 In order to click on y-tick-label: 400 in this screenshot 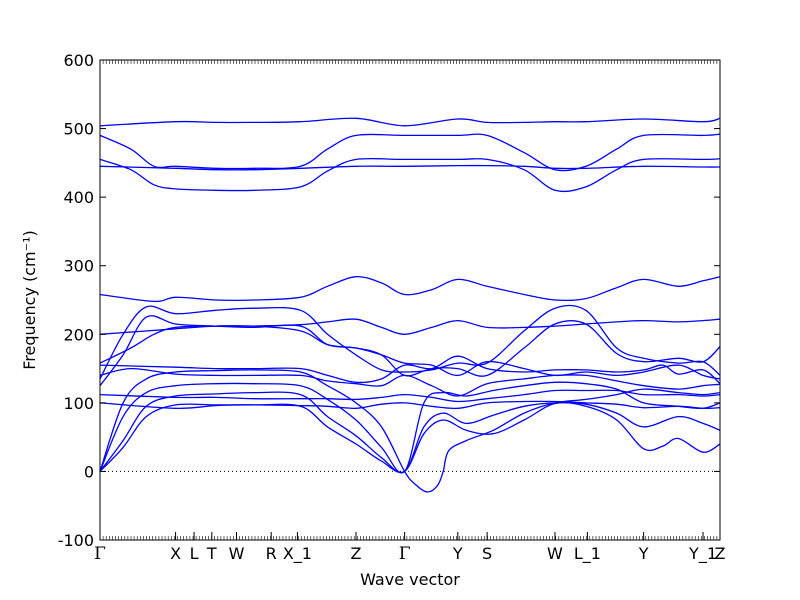, I will do `click(78, 197)`.